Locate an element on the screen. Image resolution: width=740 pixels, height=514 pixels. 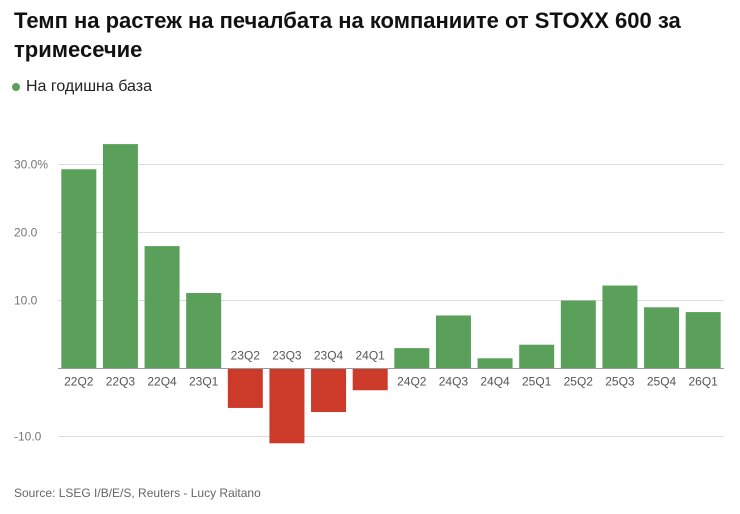
x-tick-label: 23Q3 is located at coordinates (287, 356).